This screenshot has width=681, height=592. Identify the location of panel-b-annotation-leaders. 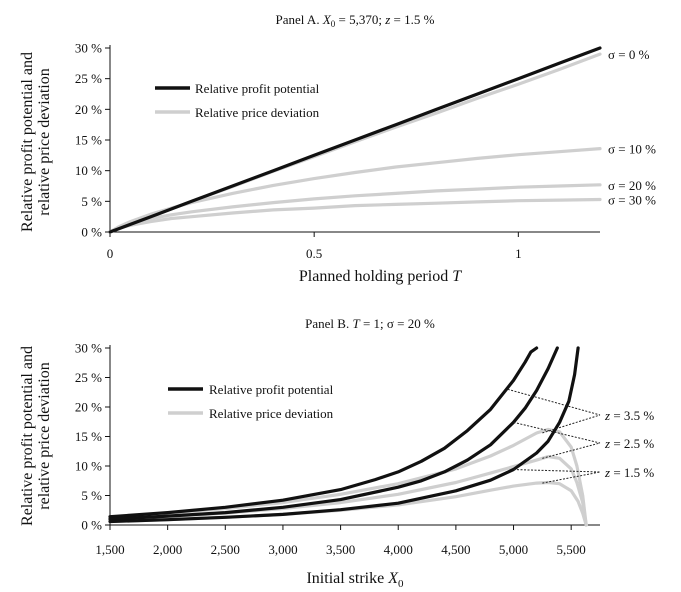
(554, 436).